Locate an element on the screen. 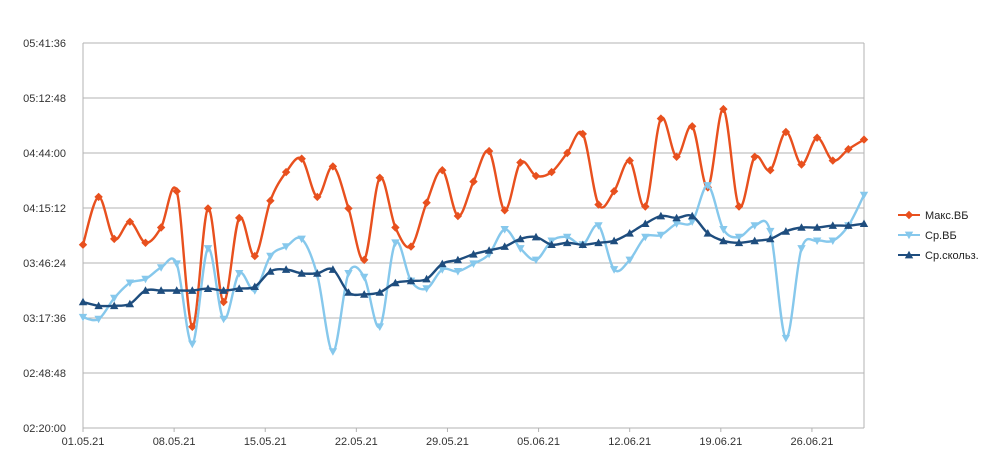 This screenshot has height=468, width=1000. legend-label: Макс.ВБ is located at coordinates (946, 216).